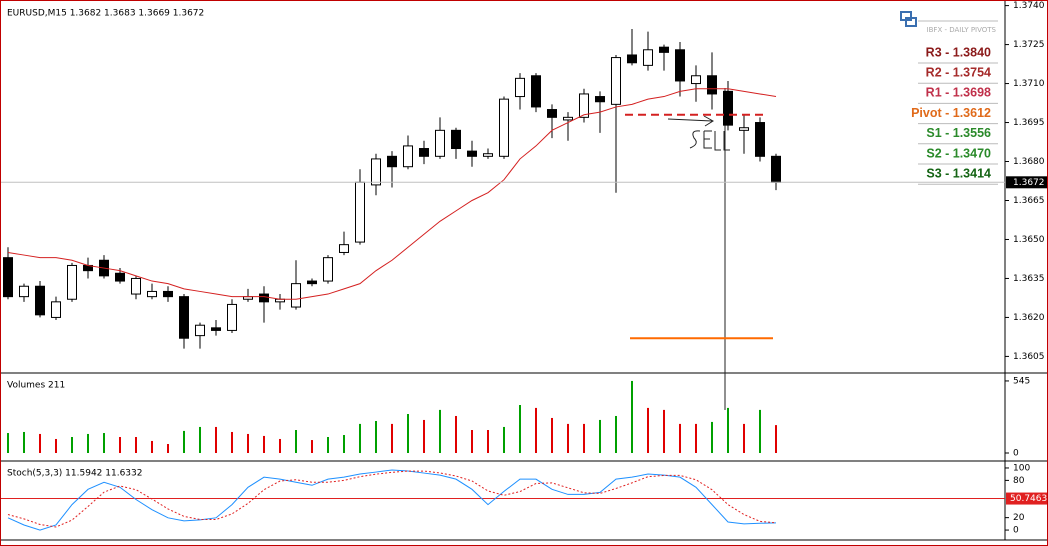 Image resolution: width=1048 pixels, height=546 pixels. Describe the element at coordinates (949, 22) in the screenshot. I see `pivot-legend: IBFX - DAILY PIVOTS` at that location.